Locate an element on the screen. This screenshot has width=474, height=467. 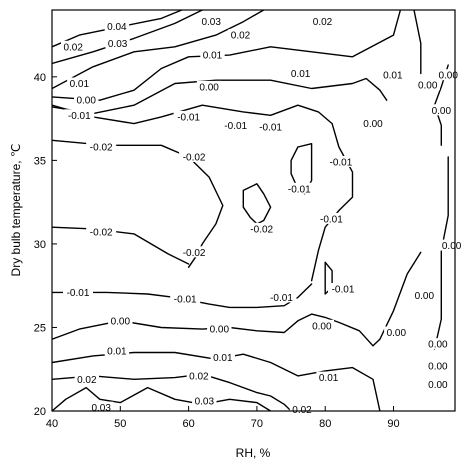
contour-label-24: -0.02 is located at coordinates (101, 232).